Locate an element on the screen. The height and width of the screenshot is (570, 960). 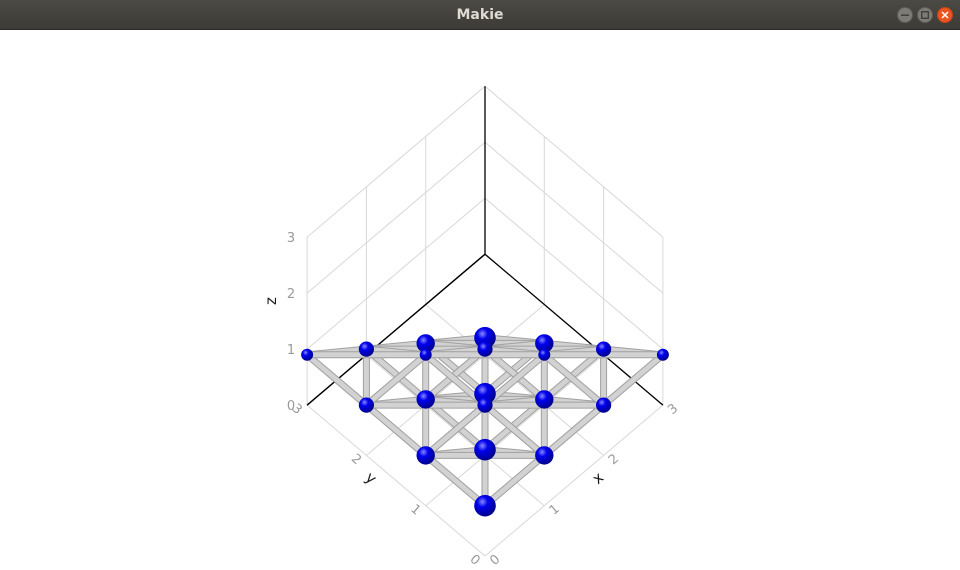
close-button is located at coordinates (945, 15).